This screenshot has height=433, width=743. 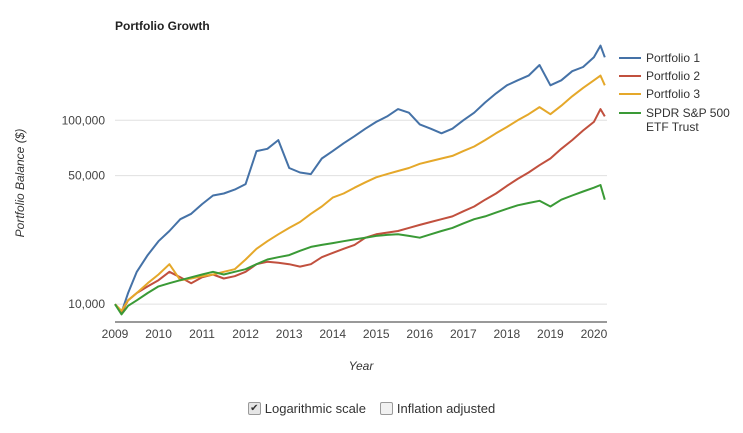 I want to click on legend-label: Portfolio 3, so click(x=673, y=94).